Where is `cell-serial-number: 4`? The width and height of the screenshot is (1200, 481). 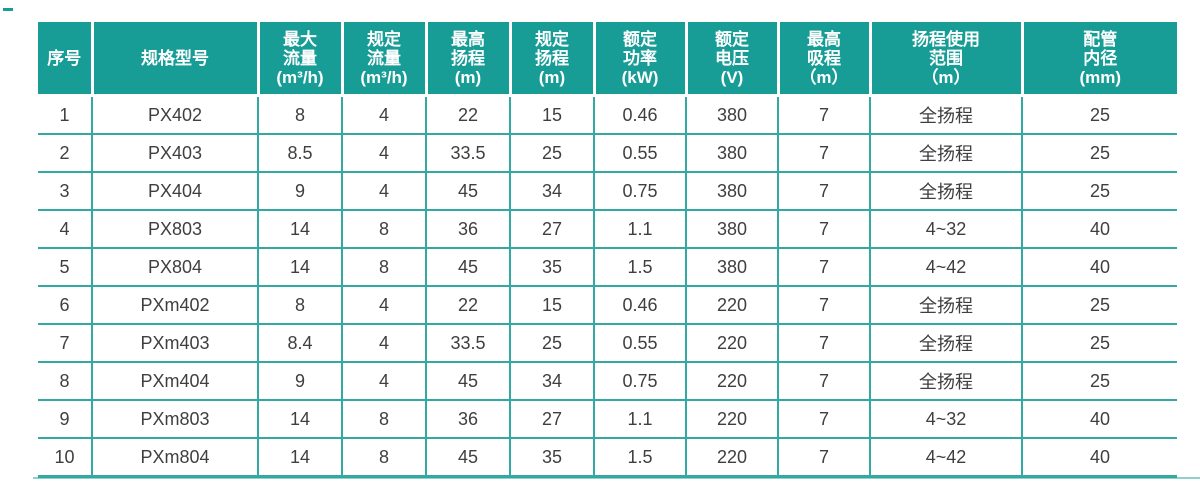
cell-serial-number: 4 is located at coordinates (65, 229).